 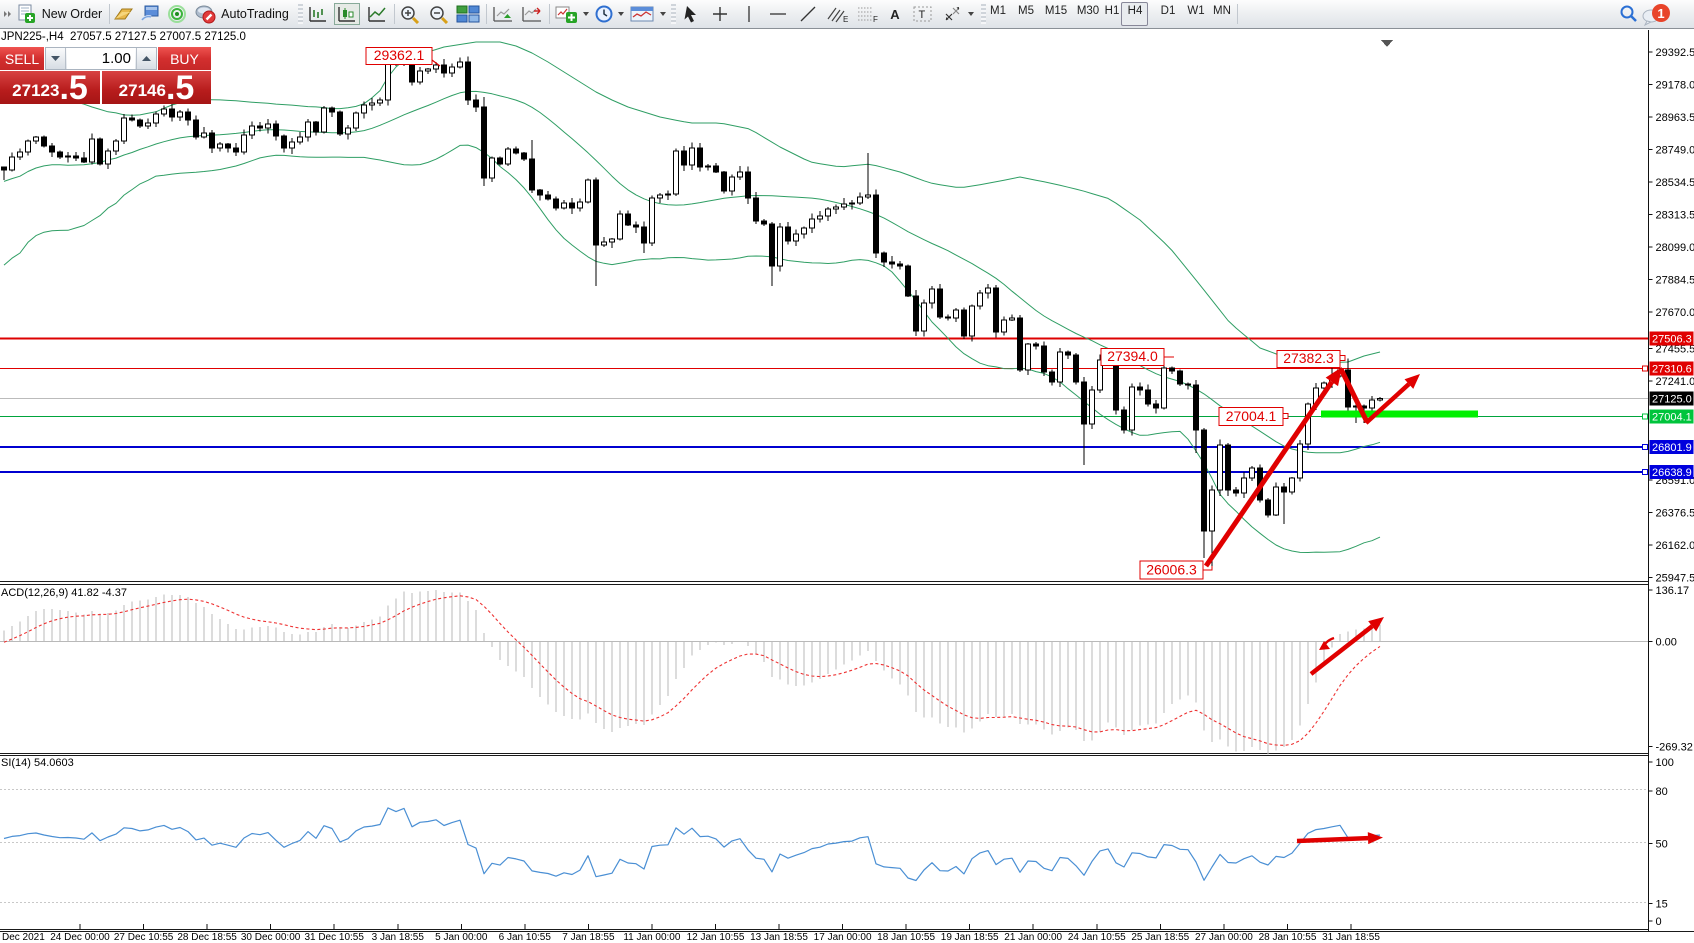 What do you see at coordinates (1224, 937) in the screenshot?
I see `svg-text: 27 Jan 00:00` at bounding box center [1224, 937].